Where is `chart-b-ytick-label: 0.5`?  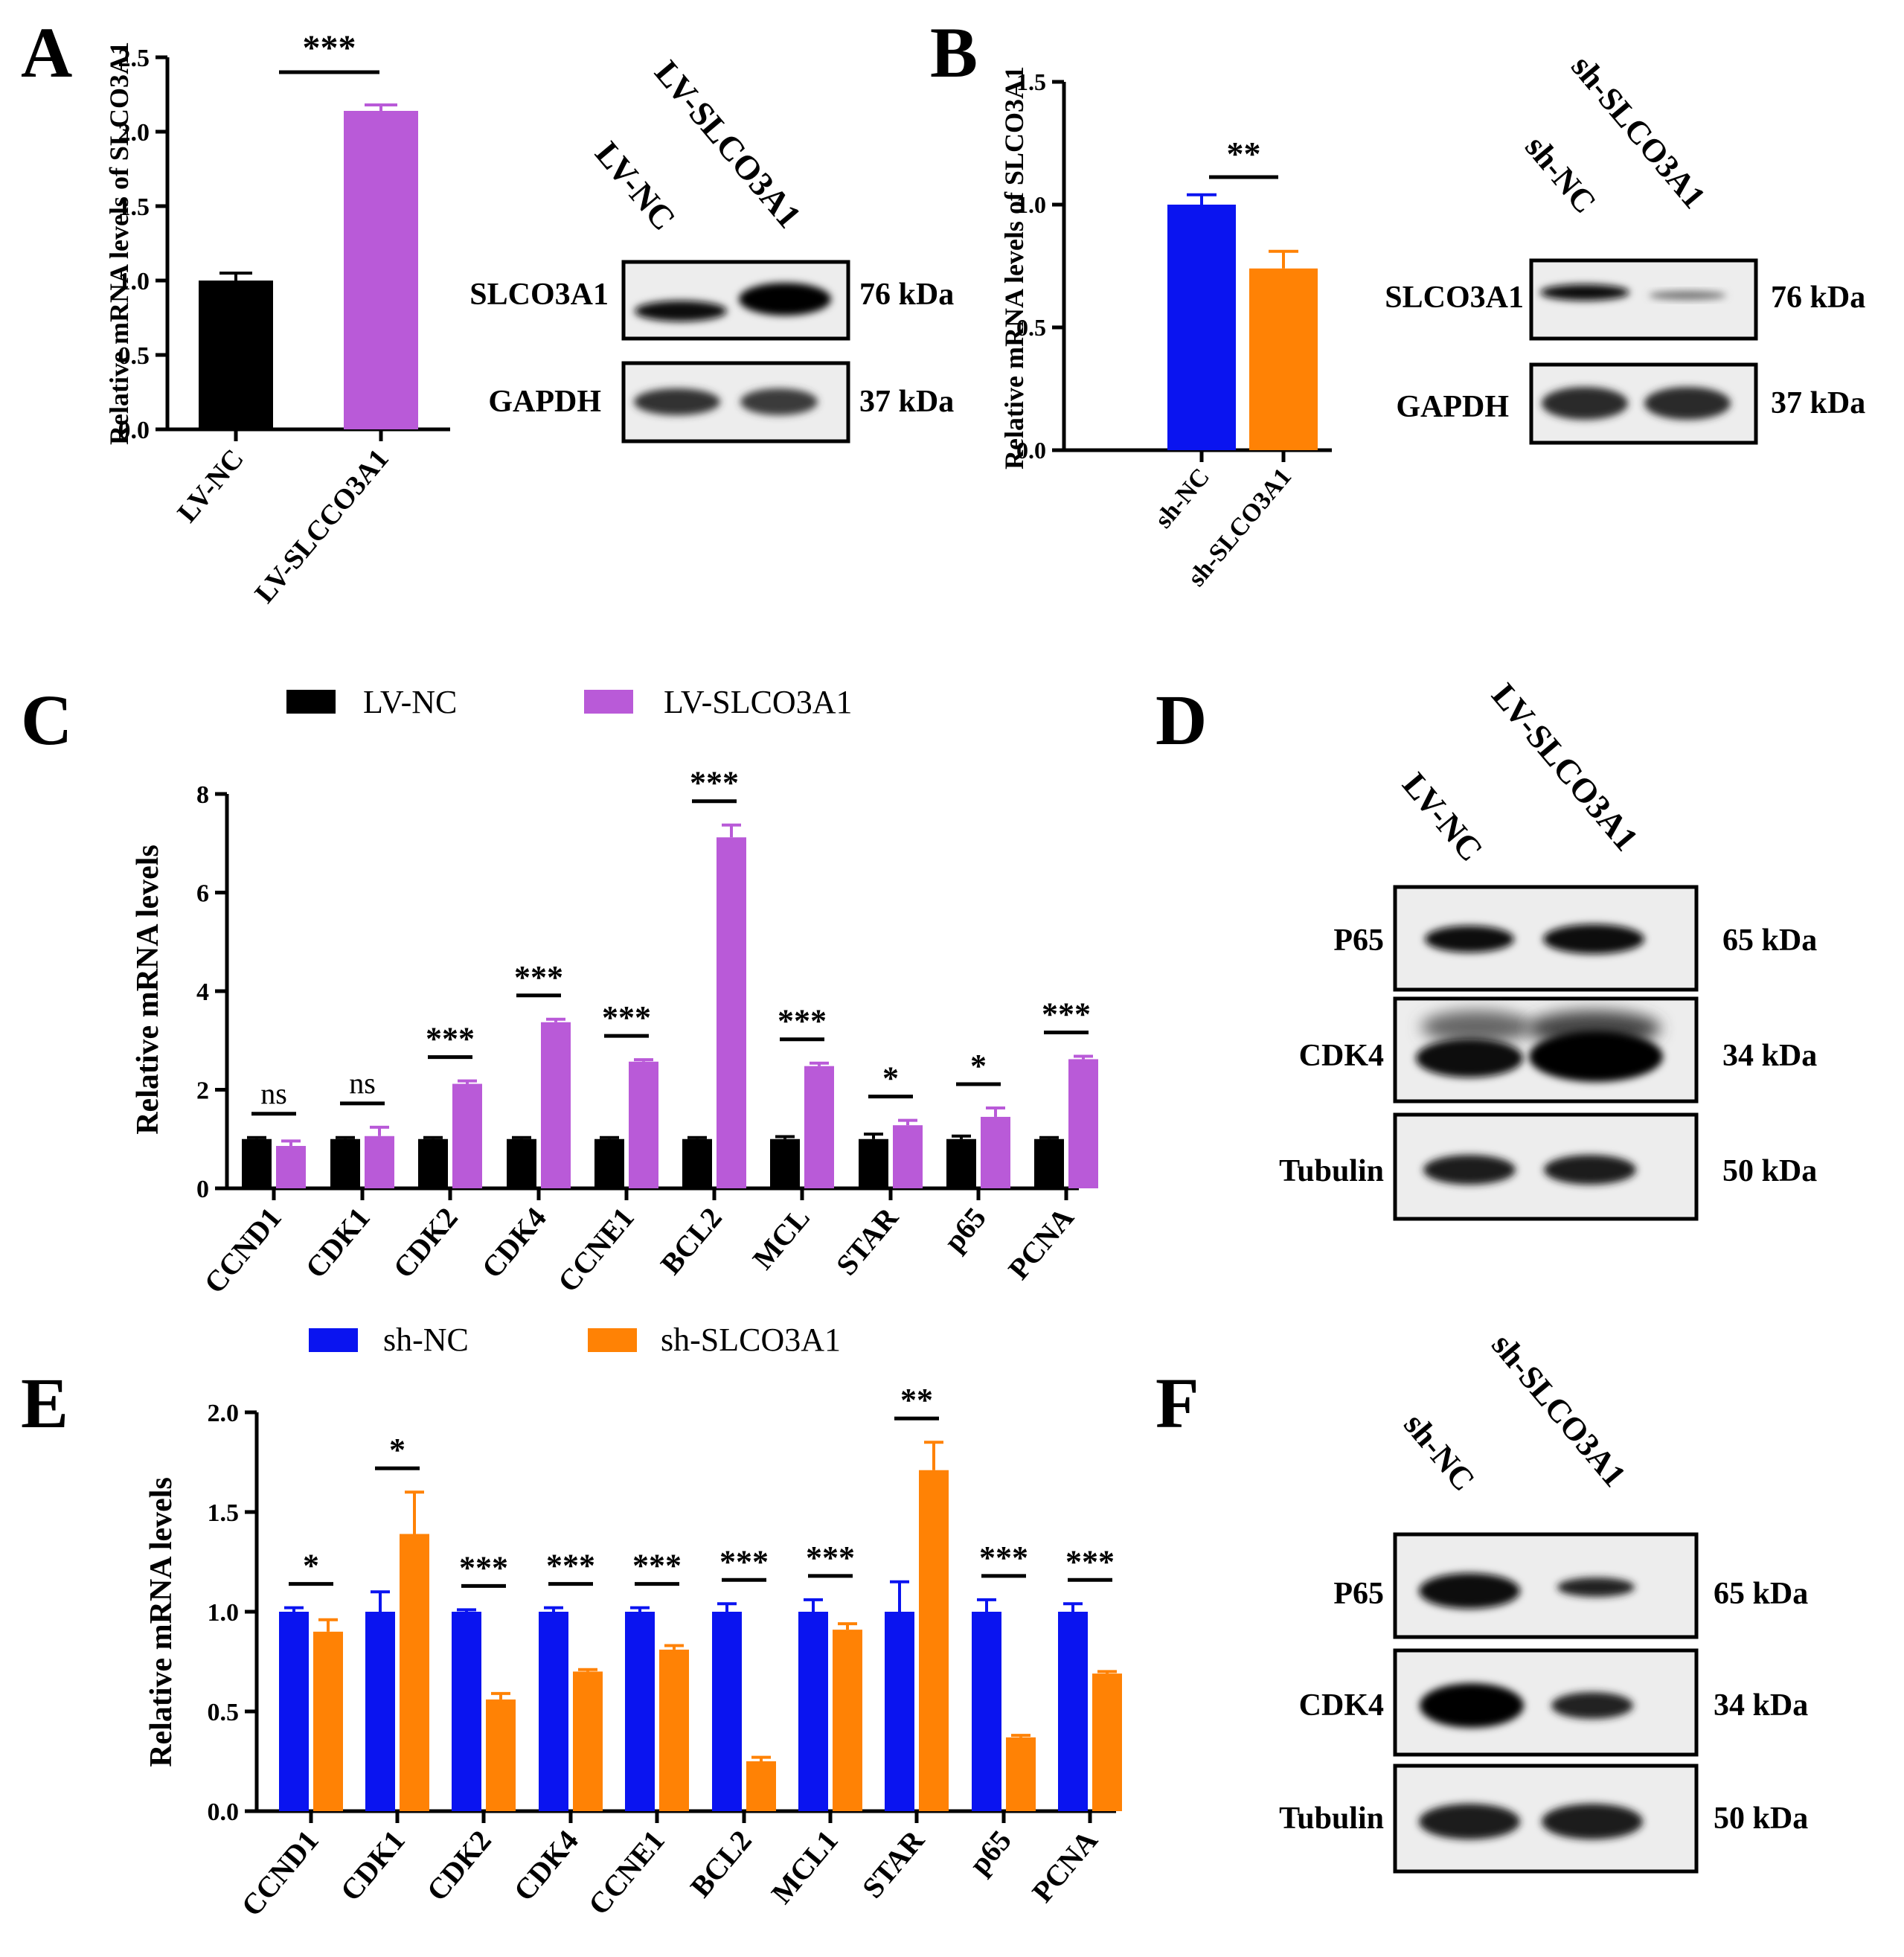 chart-b-ytick-label: 0.5 is located at coordinates (1031, 328).